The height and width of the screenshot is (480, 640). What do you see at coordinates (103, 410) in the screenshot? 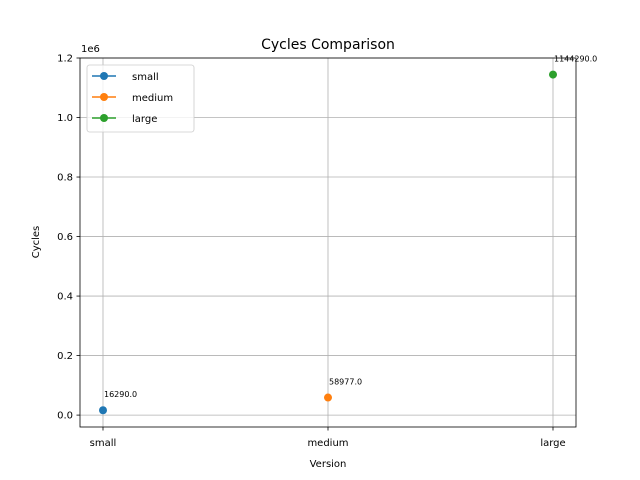
I see `data-point-small` at bounding box center [103, 410].